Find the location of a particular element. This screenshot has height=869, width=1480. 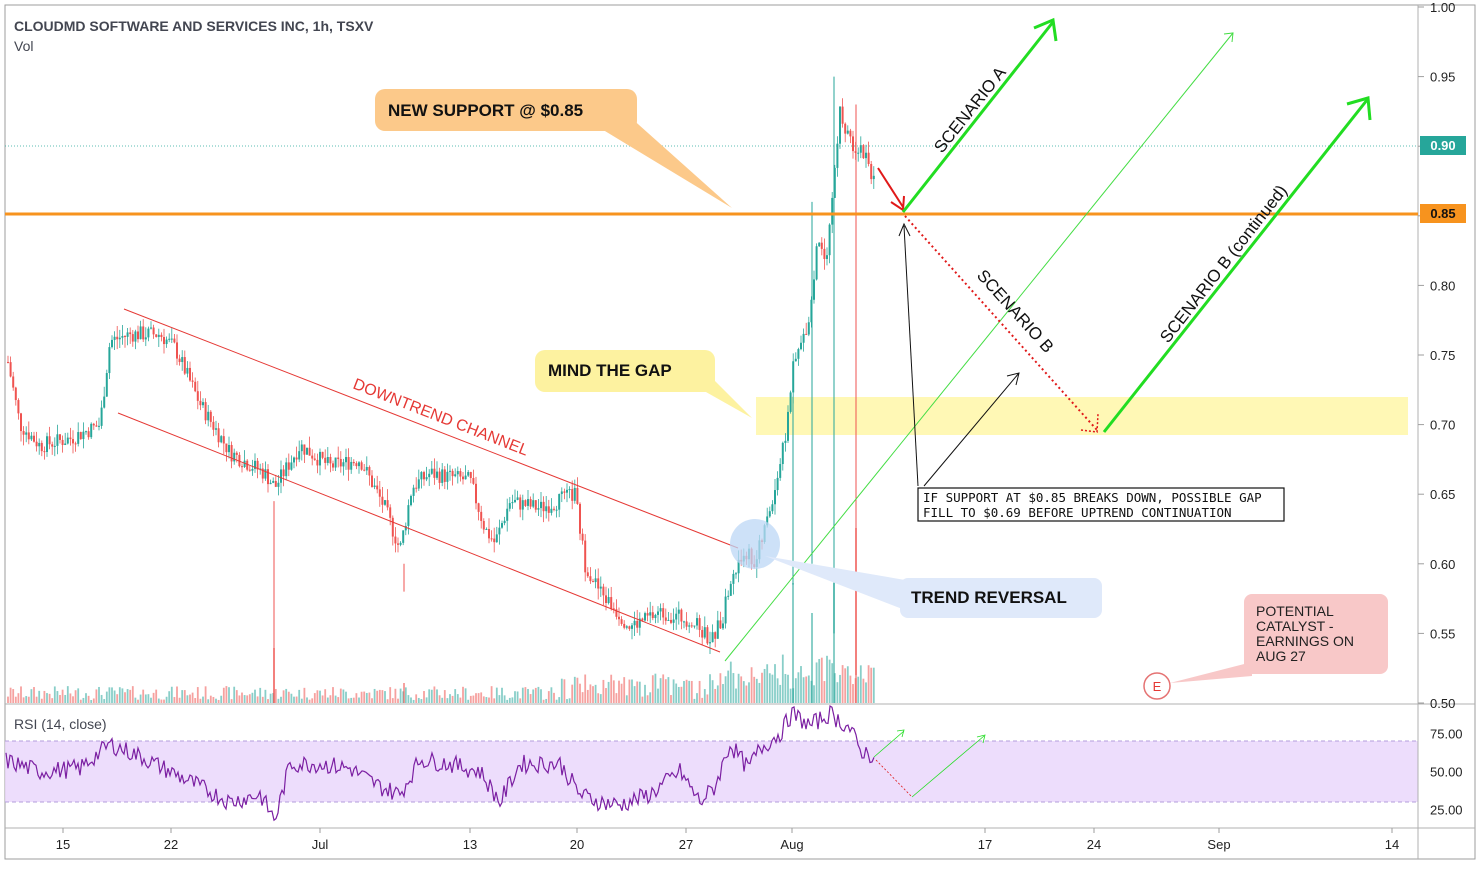

time-tick-label: 14 is located at coordinates (1392, 844).